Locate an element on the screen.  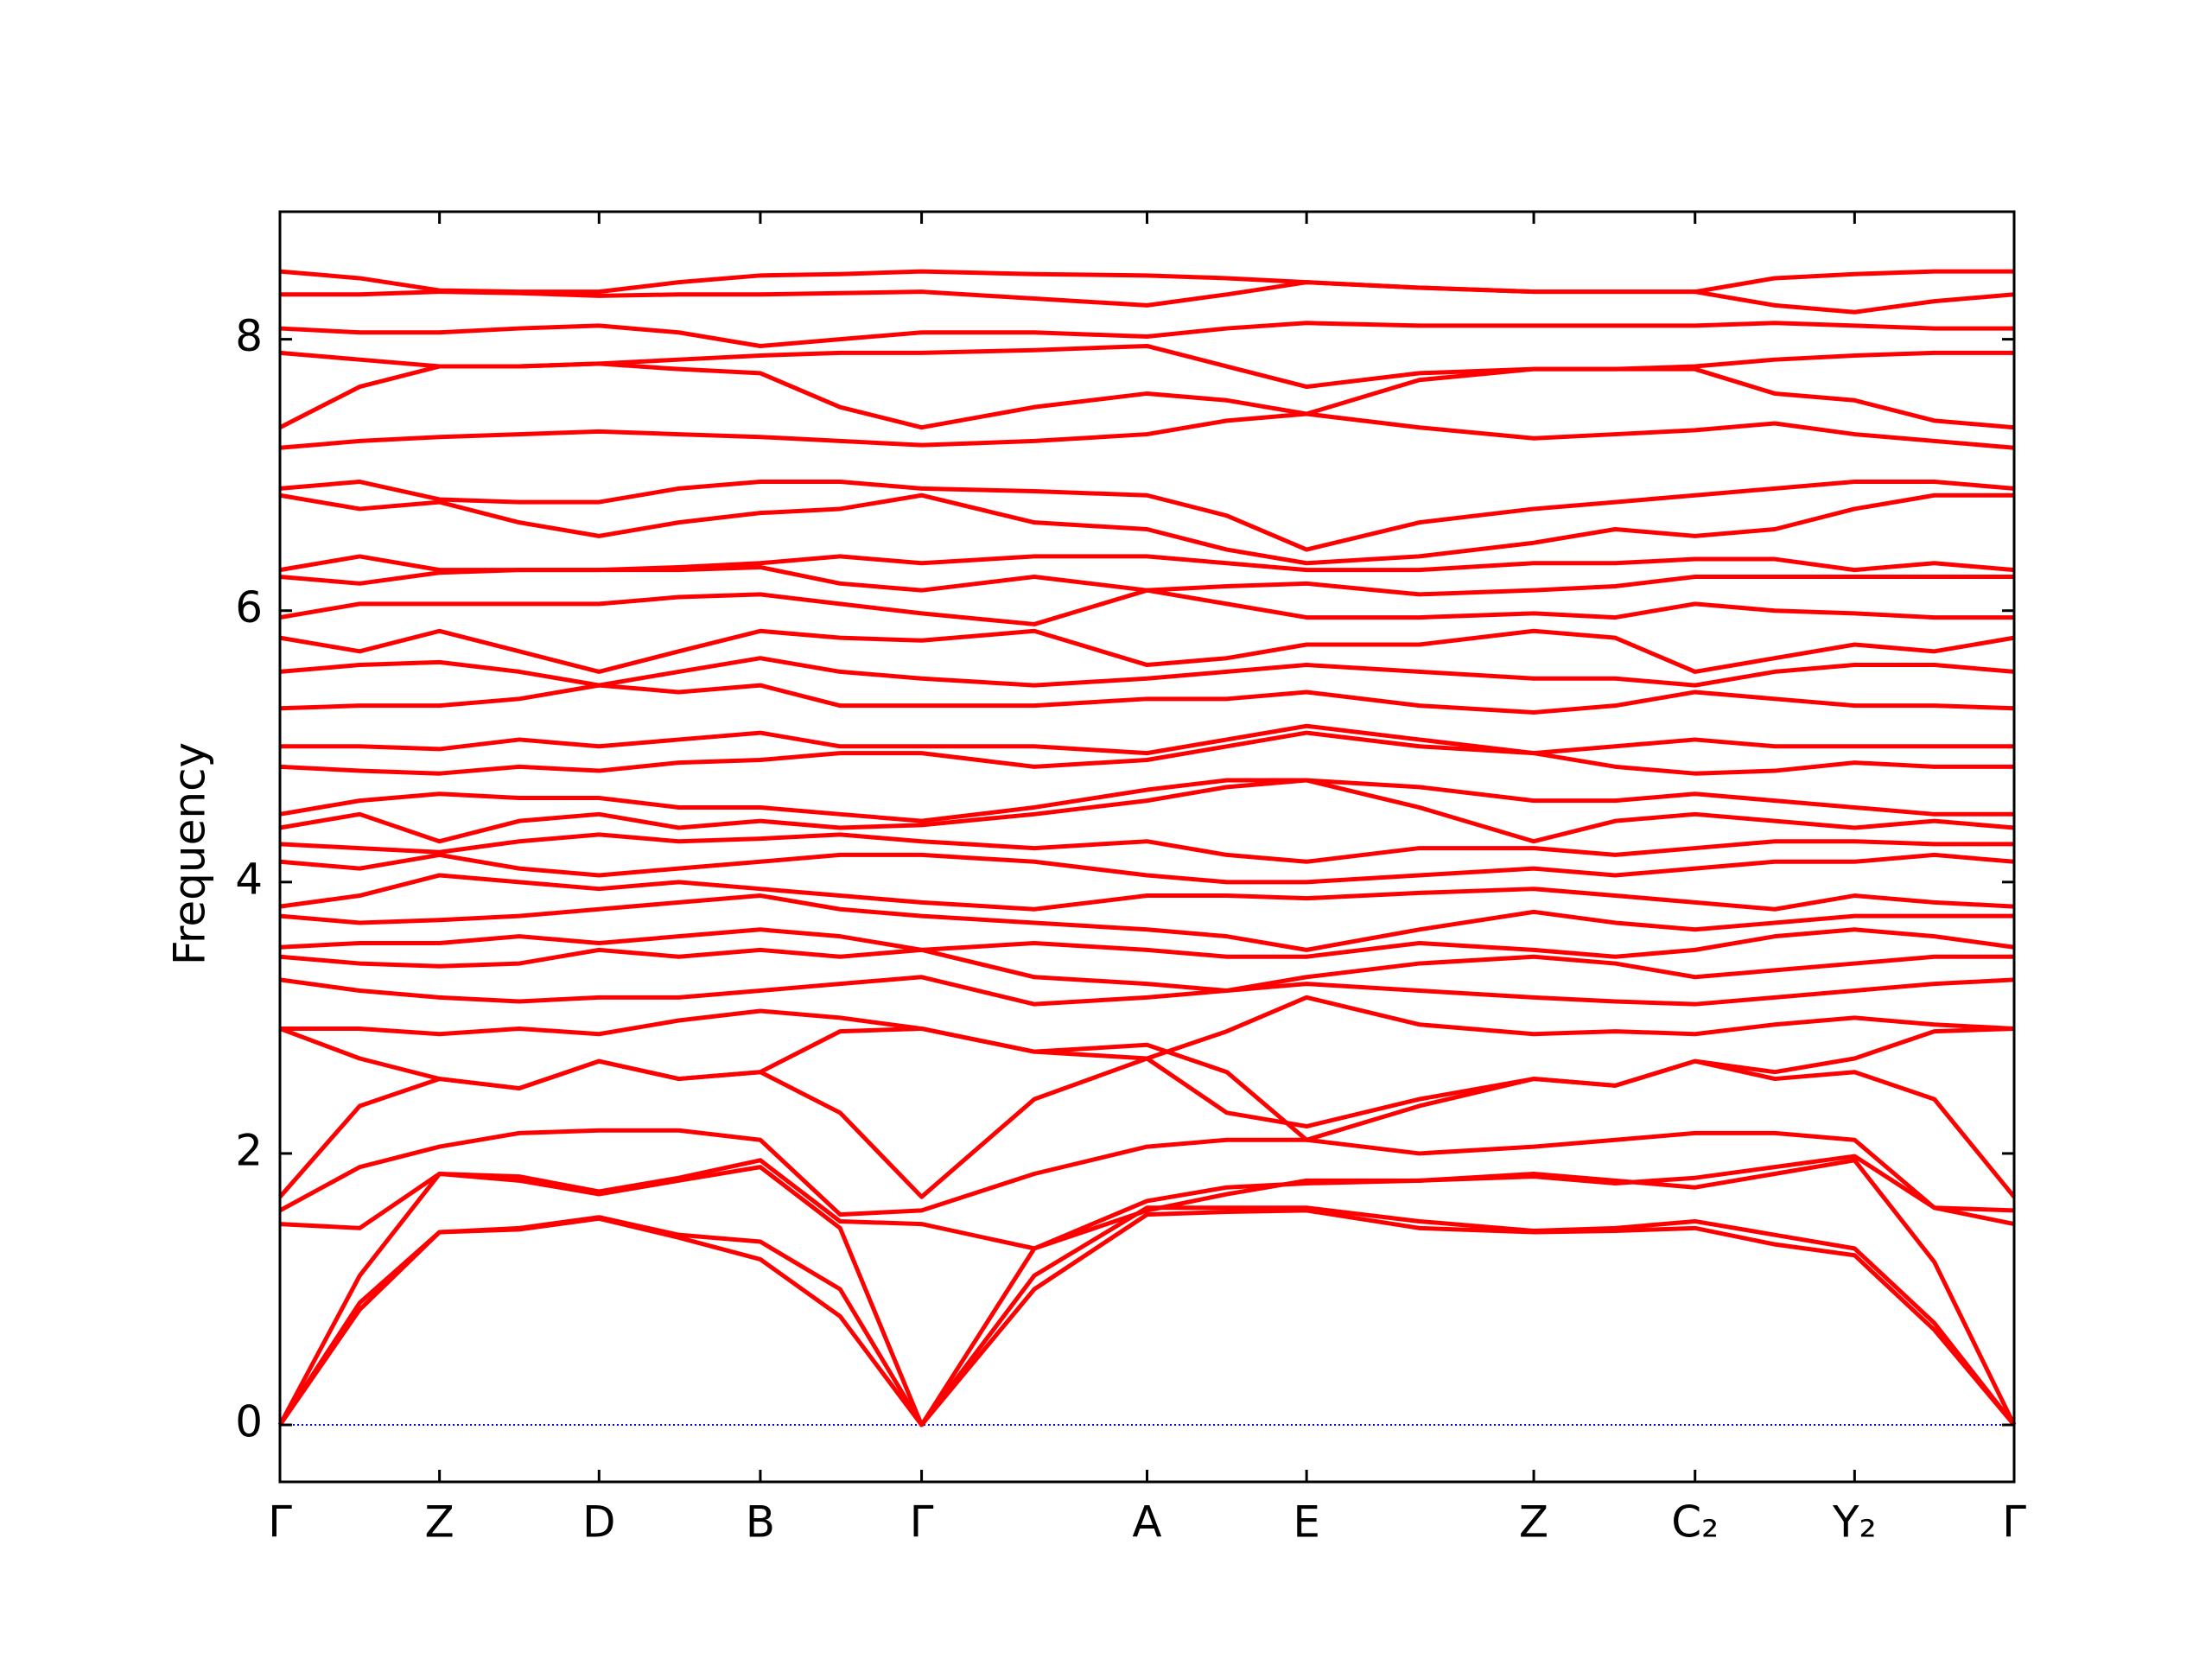
y-tick-label: 8 is located at coordinates (249, 336).